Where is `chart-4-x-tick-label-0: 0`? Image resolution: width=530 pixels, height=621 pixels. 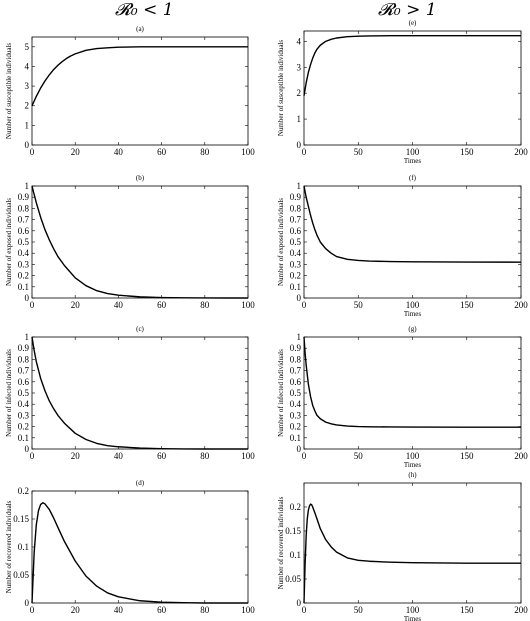 chart-4-x-tick-label-0: 0 is located at coordinates (304, 152).